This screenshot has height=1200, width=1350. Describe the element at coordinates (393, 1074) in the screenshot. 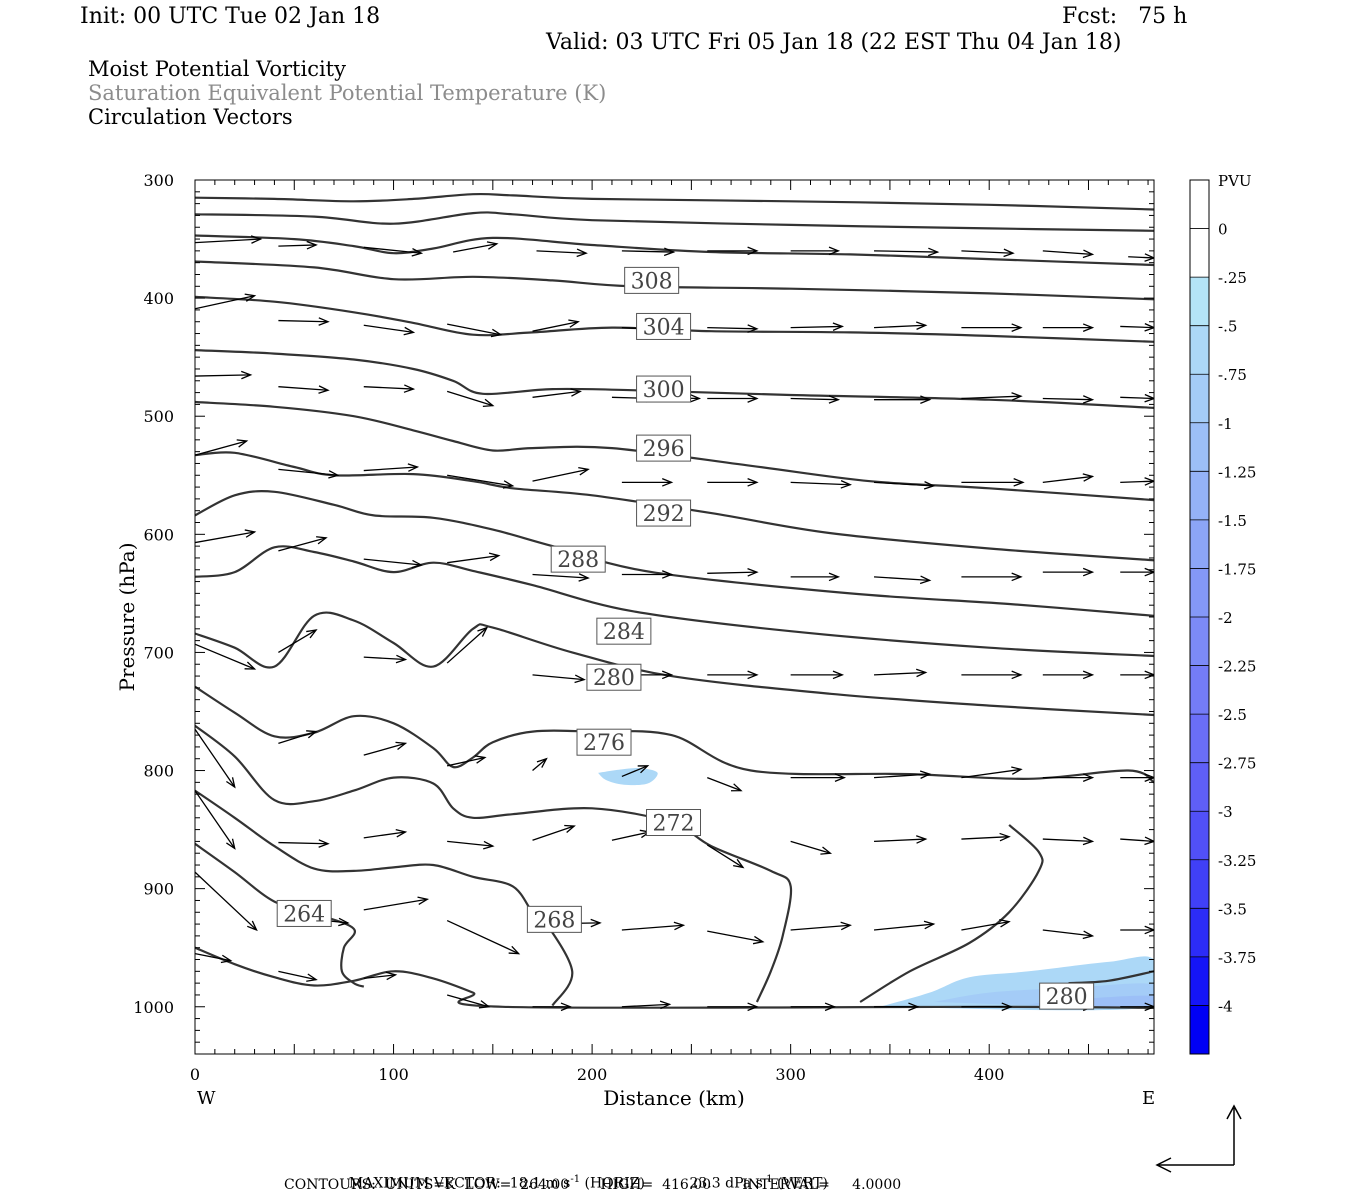

I see `x-tick-label: 100` at that location.